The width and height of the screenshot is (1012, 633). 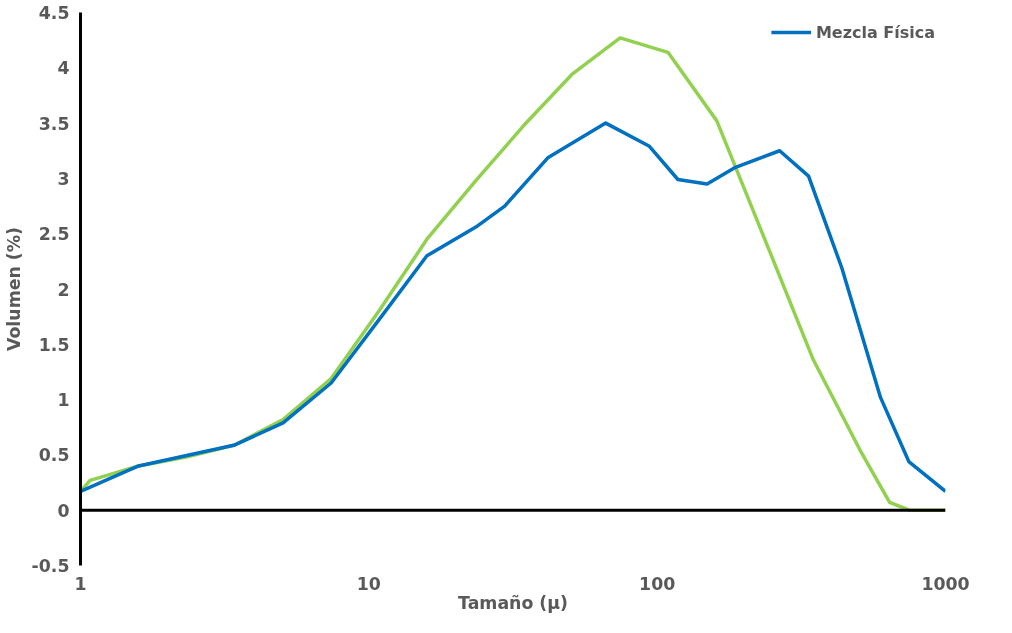 I want to click on x-tick-label: 10, so click(x=368, y=583).